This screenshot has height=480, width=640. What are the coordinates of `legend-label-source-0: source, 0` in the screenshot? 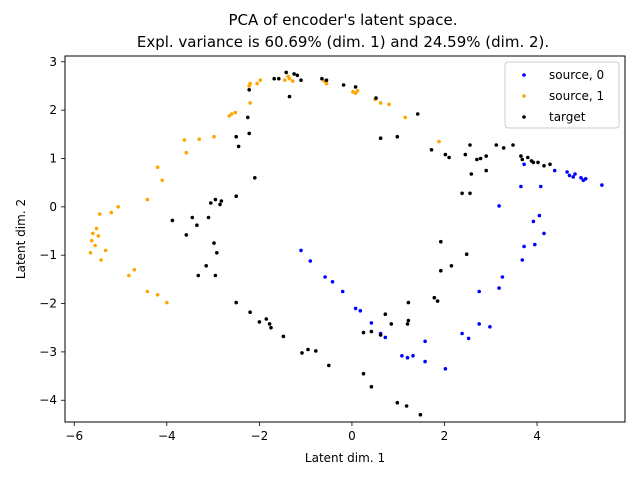 It's located at (576, 75).